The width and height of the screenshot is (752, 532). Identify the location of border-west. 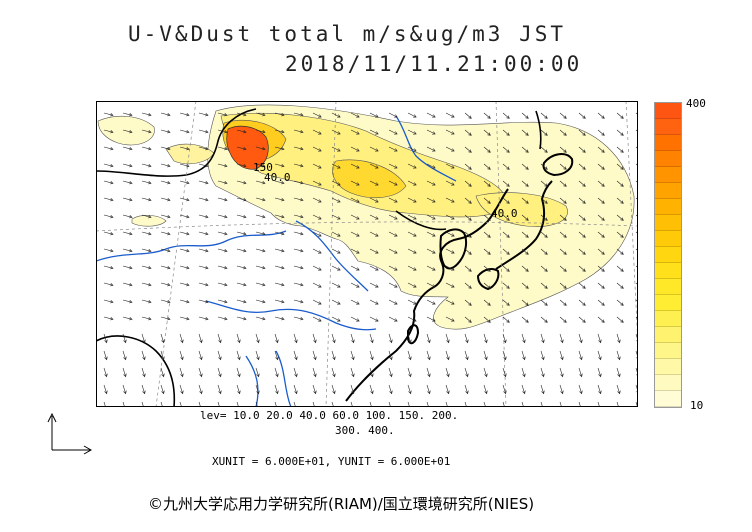
(136, 371).